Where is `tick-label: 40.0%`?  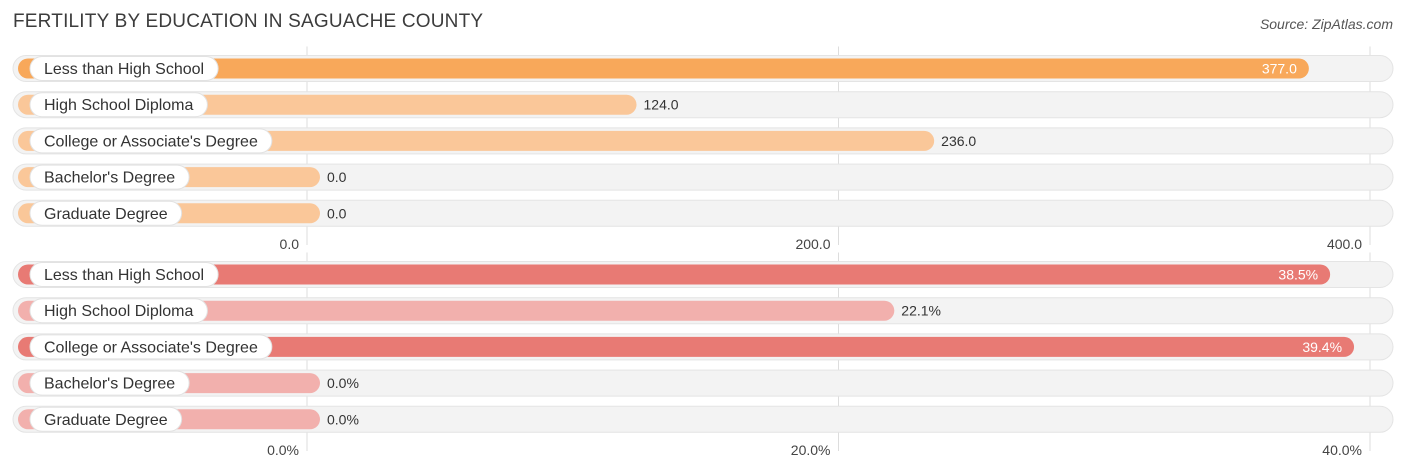
tick-label: 40.0% is located at coordinates (1342, 450).